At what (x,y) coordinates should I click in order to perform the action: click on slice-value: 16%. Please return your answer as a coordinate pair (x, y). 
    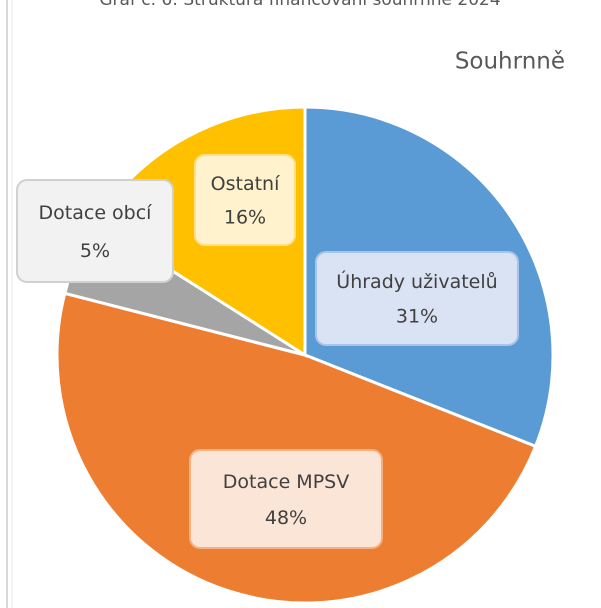
    Looking at the image, I should click on (245, 218).